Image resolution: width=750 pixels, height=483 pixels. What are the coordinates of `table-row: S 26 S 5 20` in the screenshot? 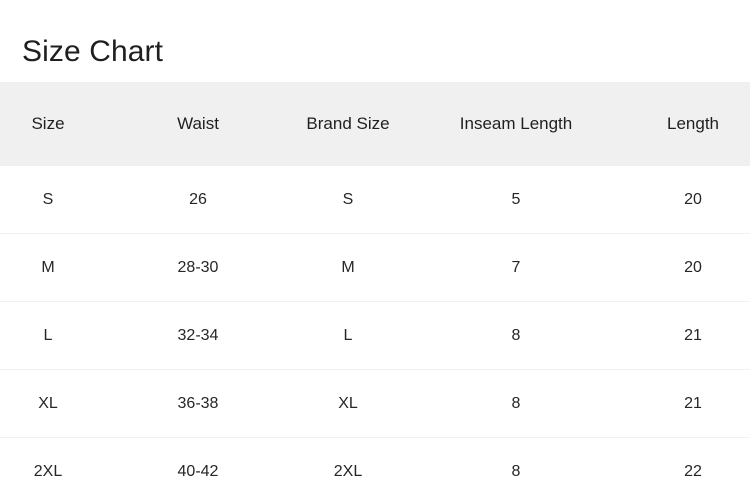 It's located at (375, 200).